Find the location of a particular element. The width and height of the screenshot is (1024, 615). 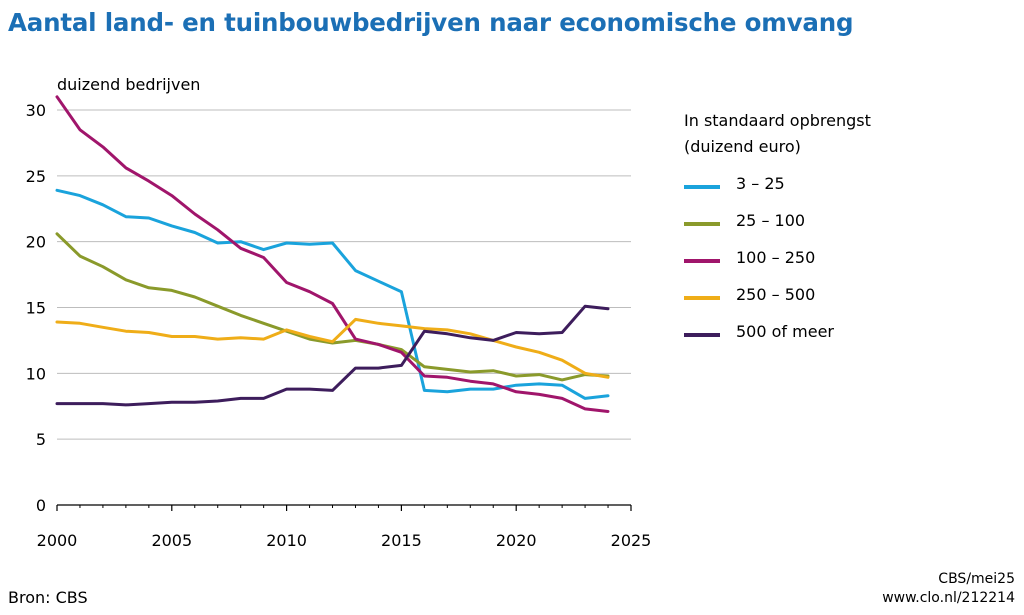

y-tick-label: 0 is located at coordinates (41, 505).